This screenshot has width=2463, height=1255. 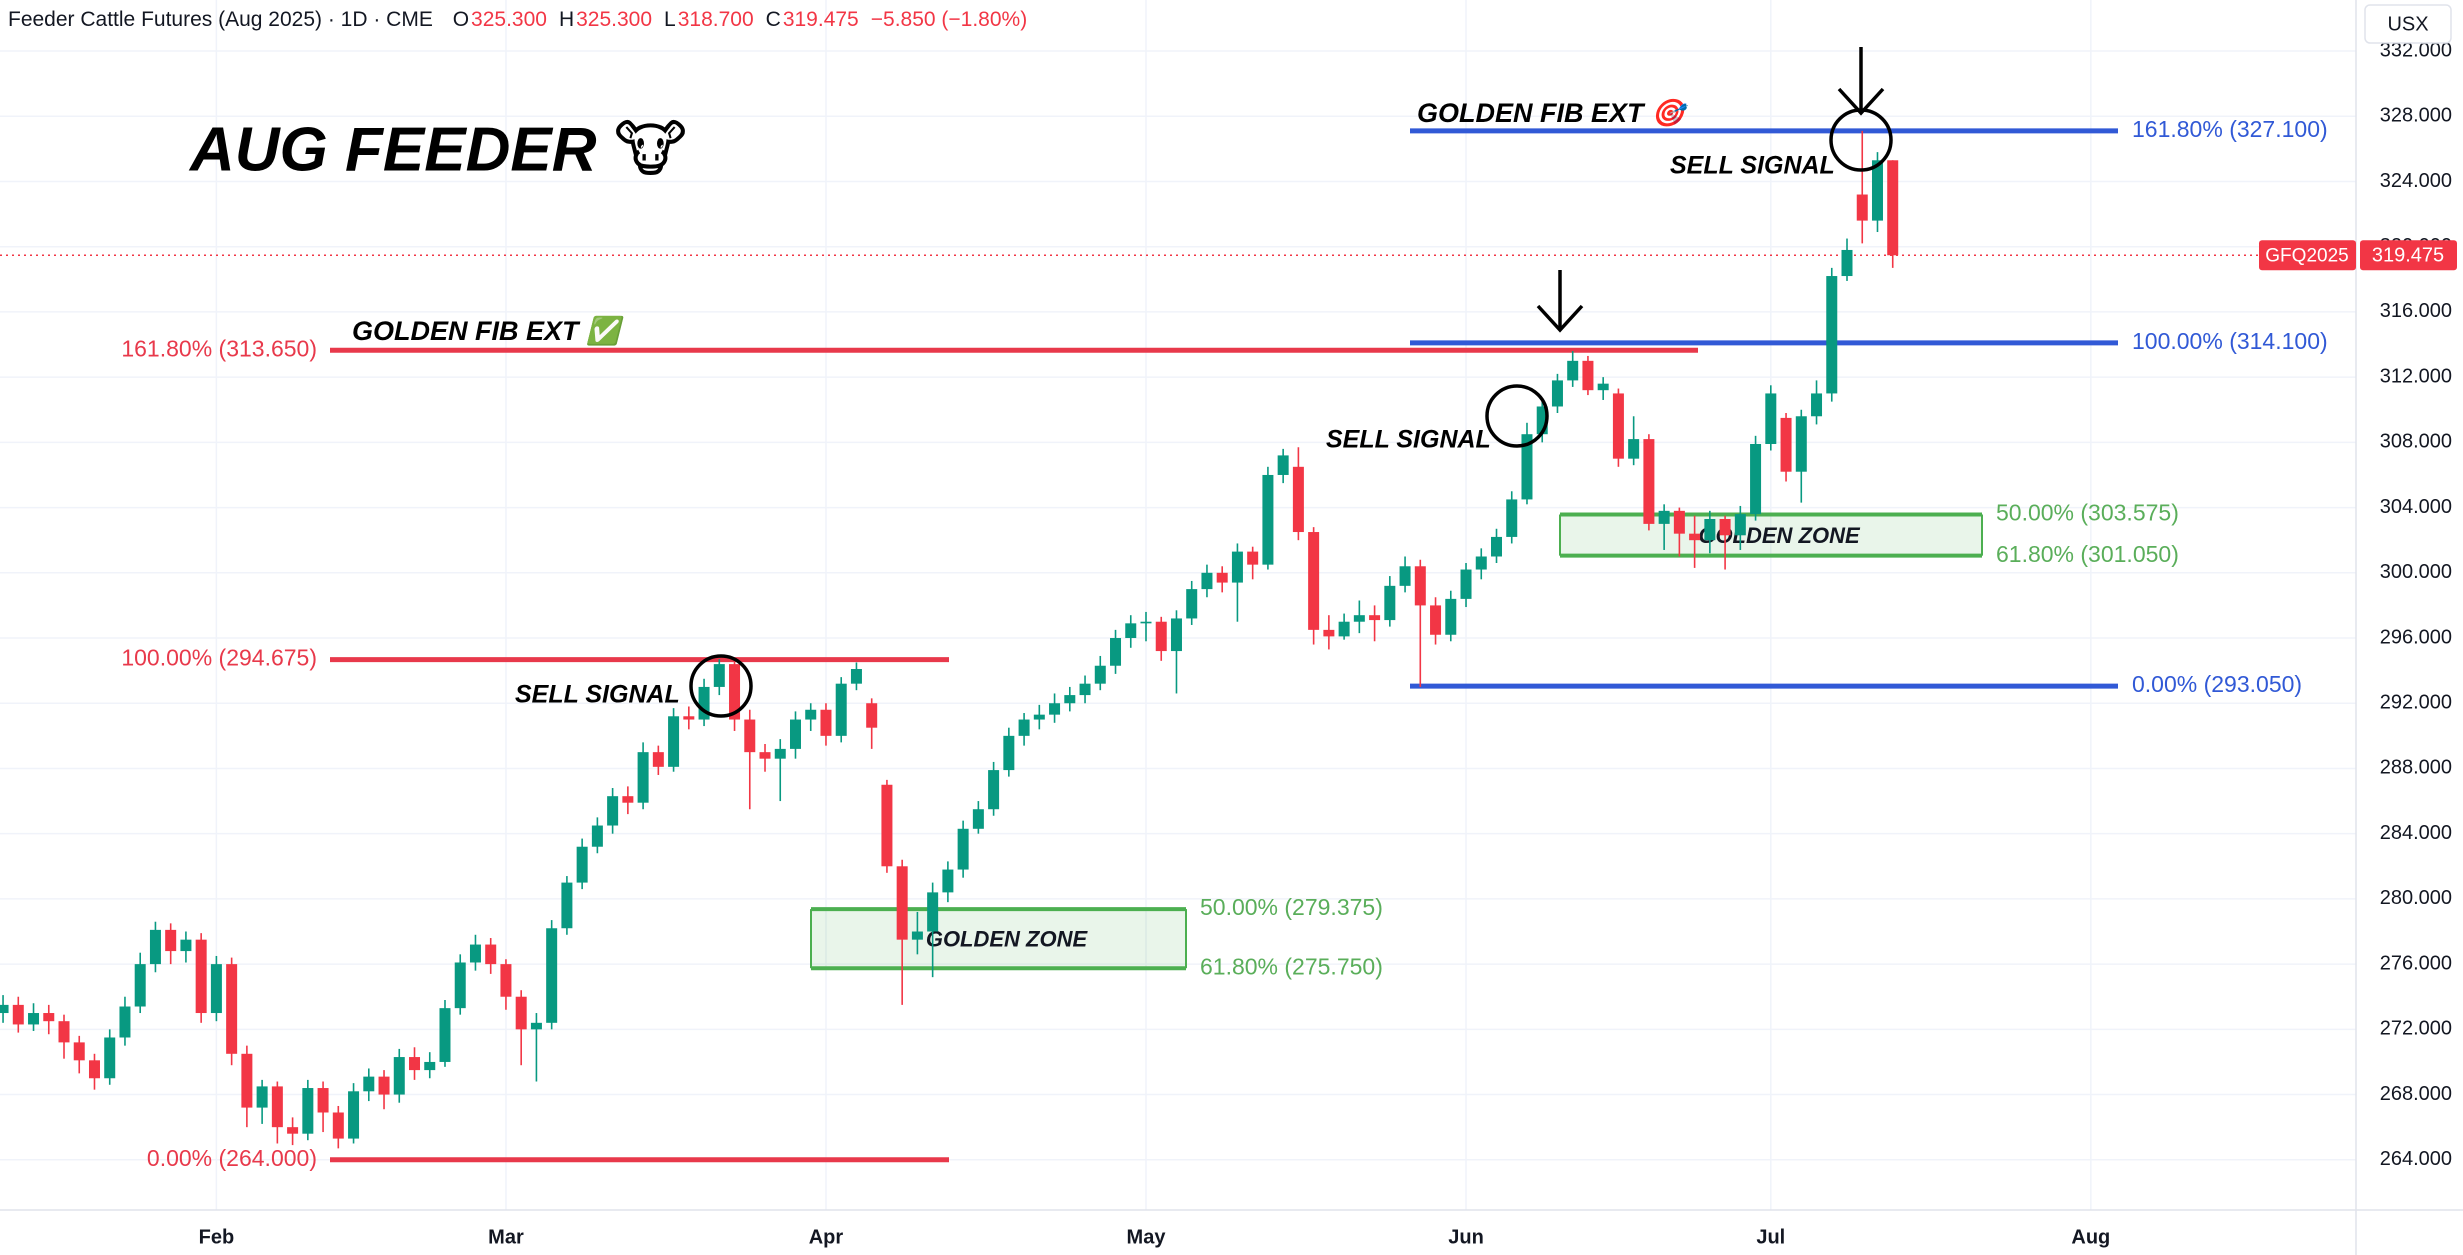 I want to click on ohlc-key: C, so click(x=773, y=19).